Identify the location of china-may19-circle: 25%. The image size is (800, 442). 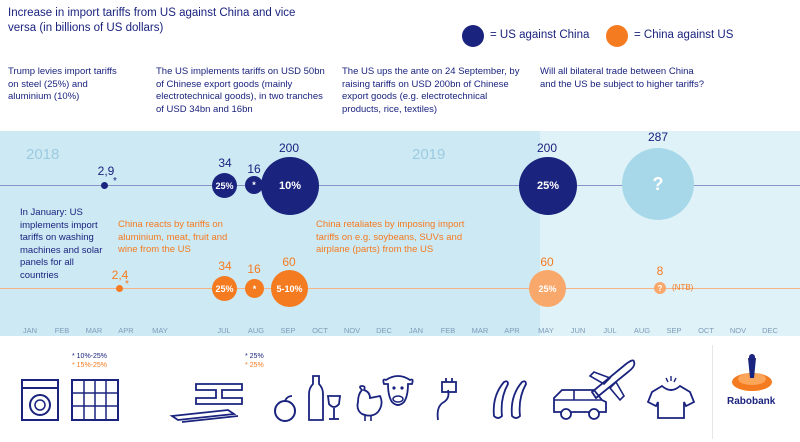
(547, 288).